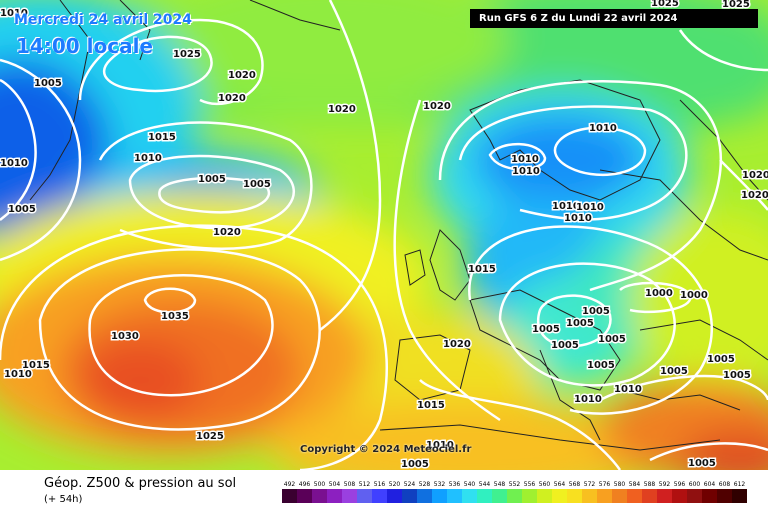 This screenshot has width=768, height=512. What do you see at coordinates (614, 18) in the screenshot?
I see `run-info-banner: Run GFS 6 Z du Lundi 22 avril 2024` at bounding box center [614, 18].